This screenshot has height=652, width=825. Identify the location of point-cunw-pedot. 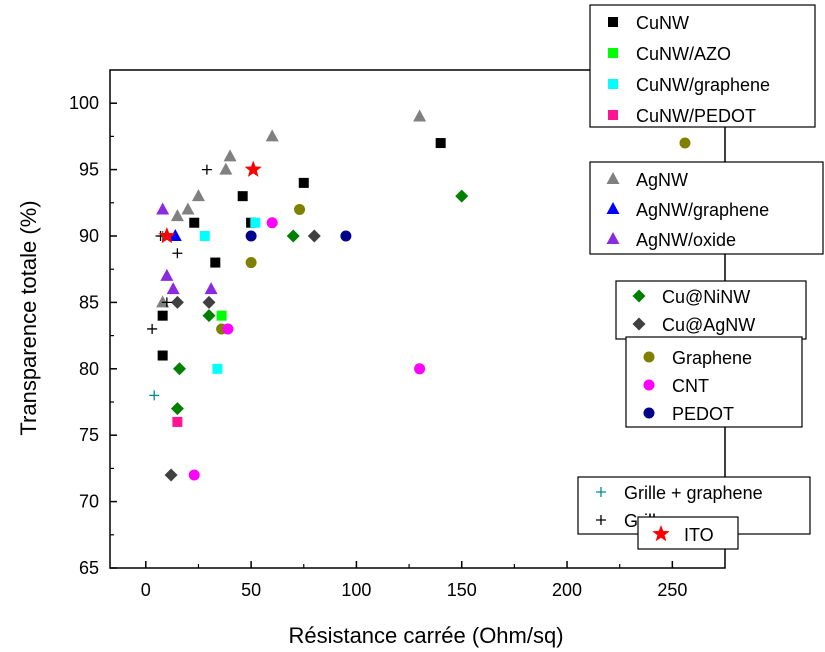
(177, 421).